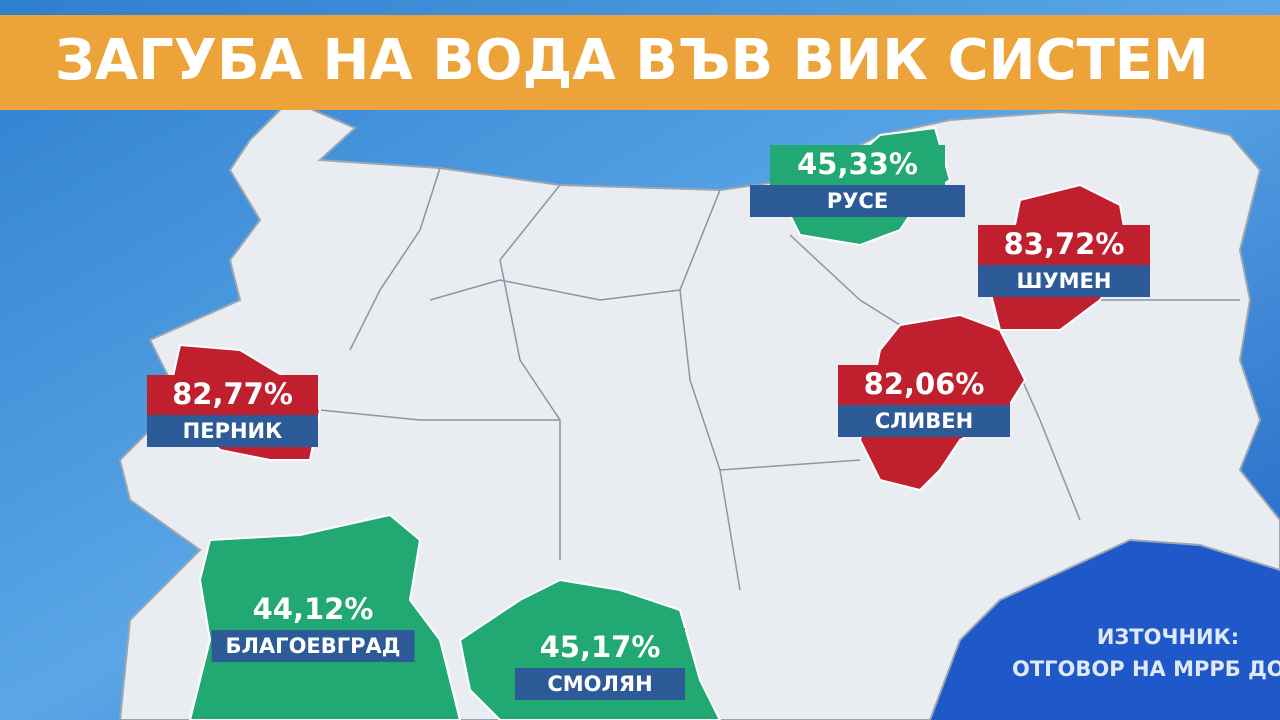 This screenshot has width=1280, height=720. I want to click on region-value: 82,77%, so click(232, 394).